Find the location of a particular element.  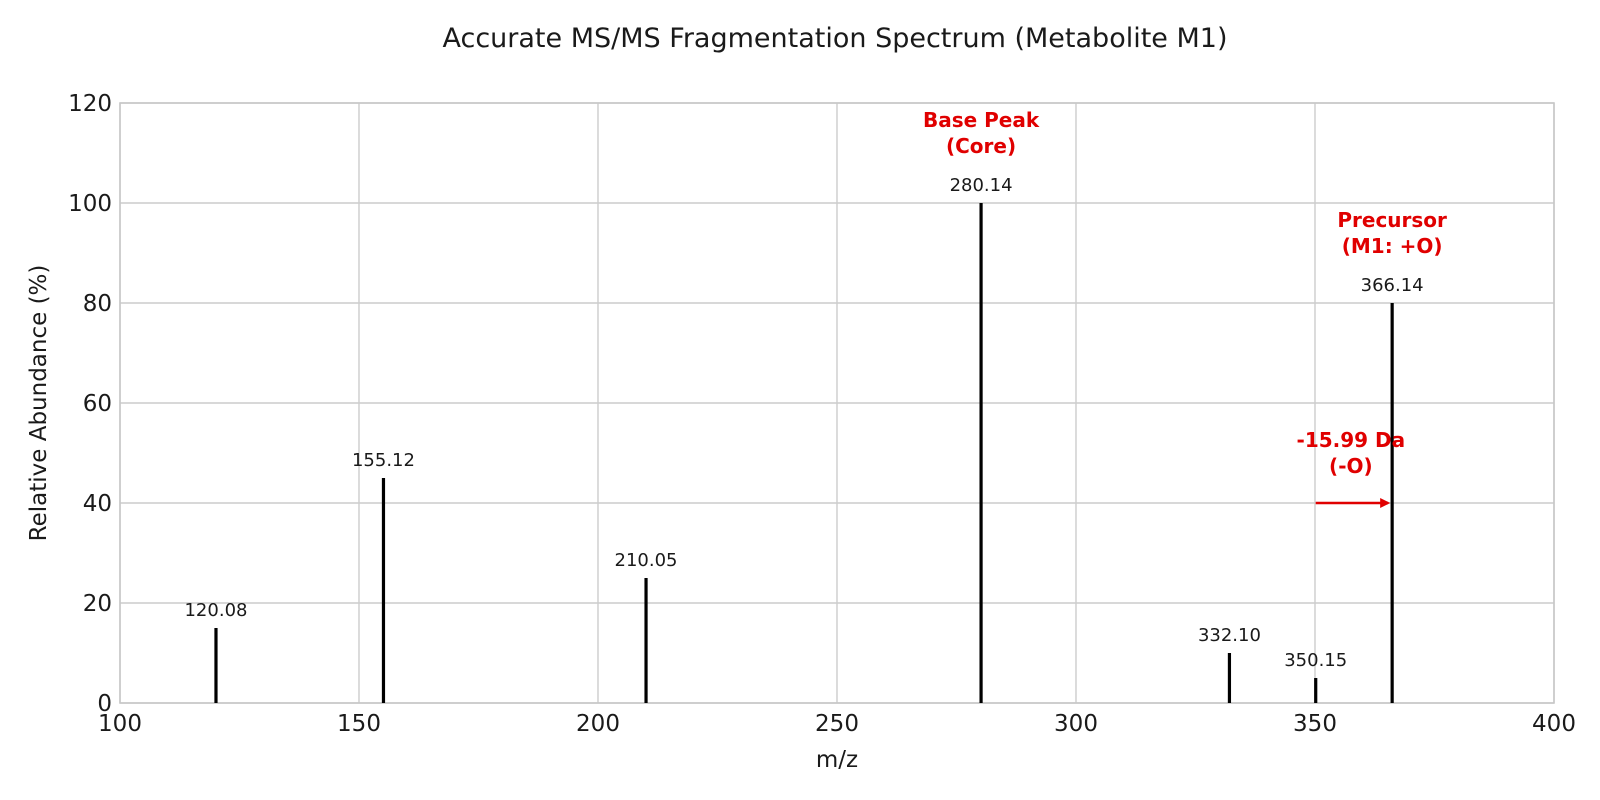

y-axis-label: Relative Abundance (%) is located at coordinates (39, 403).